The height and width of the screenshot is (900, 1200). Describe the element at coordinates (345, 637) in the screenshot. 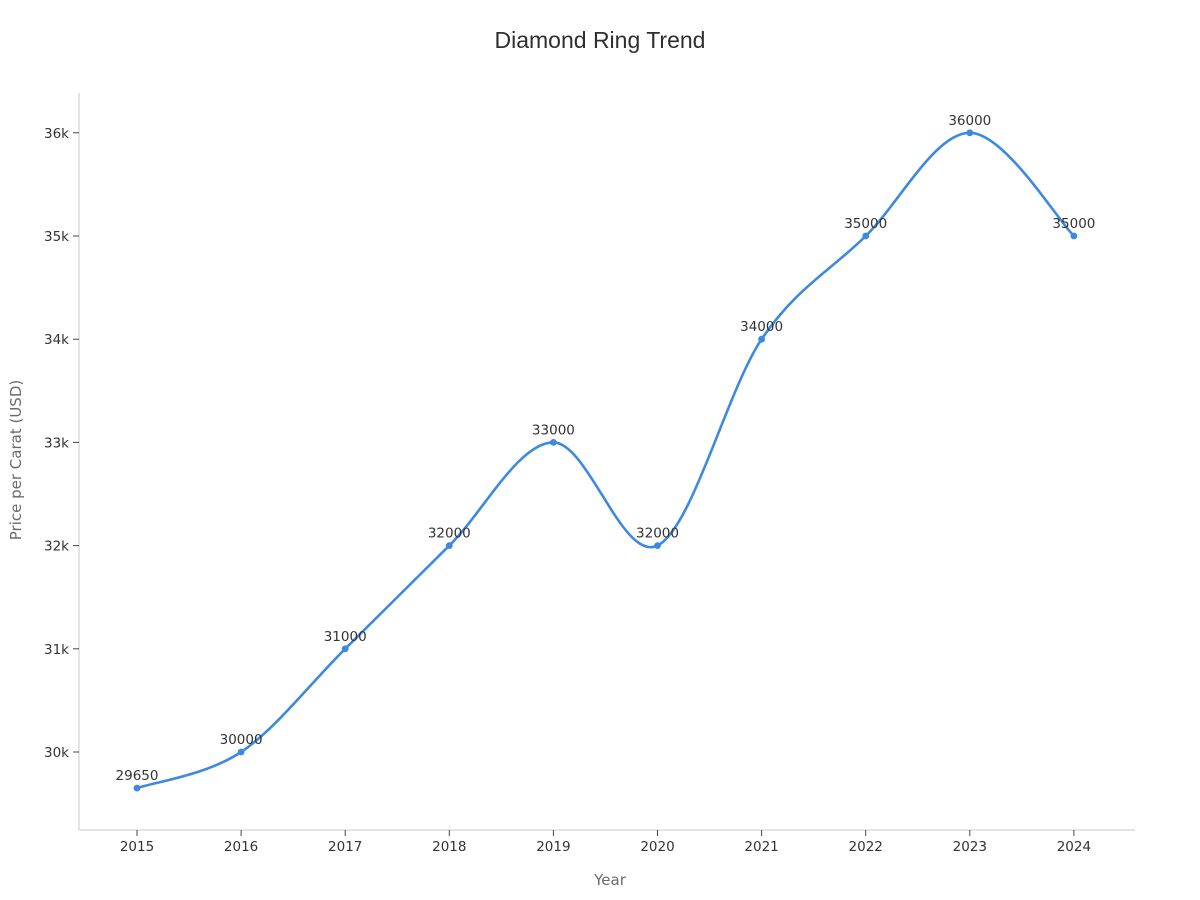

I see `data-point-label: 31000` at that location.